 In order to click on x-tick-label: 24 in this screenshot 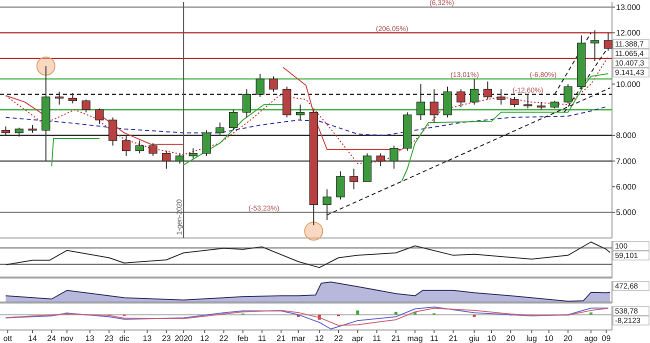, I will do `click(52, 338)`.